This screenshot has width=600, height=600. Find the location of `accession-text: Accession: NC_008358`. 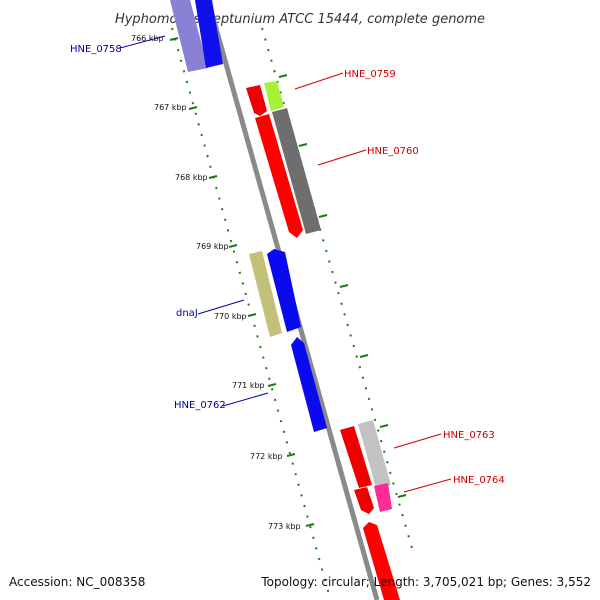

accession-text: Accession: NC_008358 is located at coordinates (77, 582).